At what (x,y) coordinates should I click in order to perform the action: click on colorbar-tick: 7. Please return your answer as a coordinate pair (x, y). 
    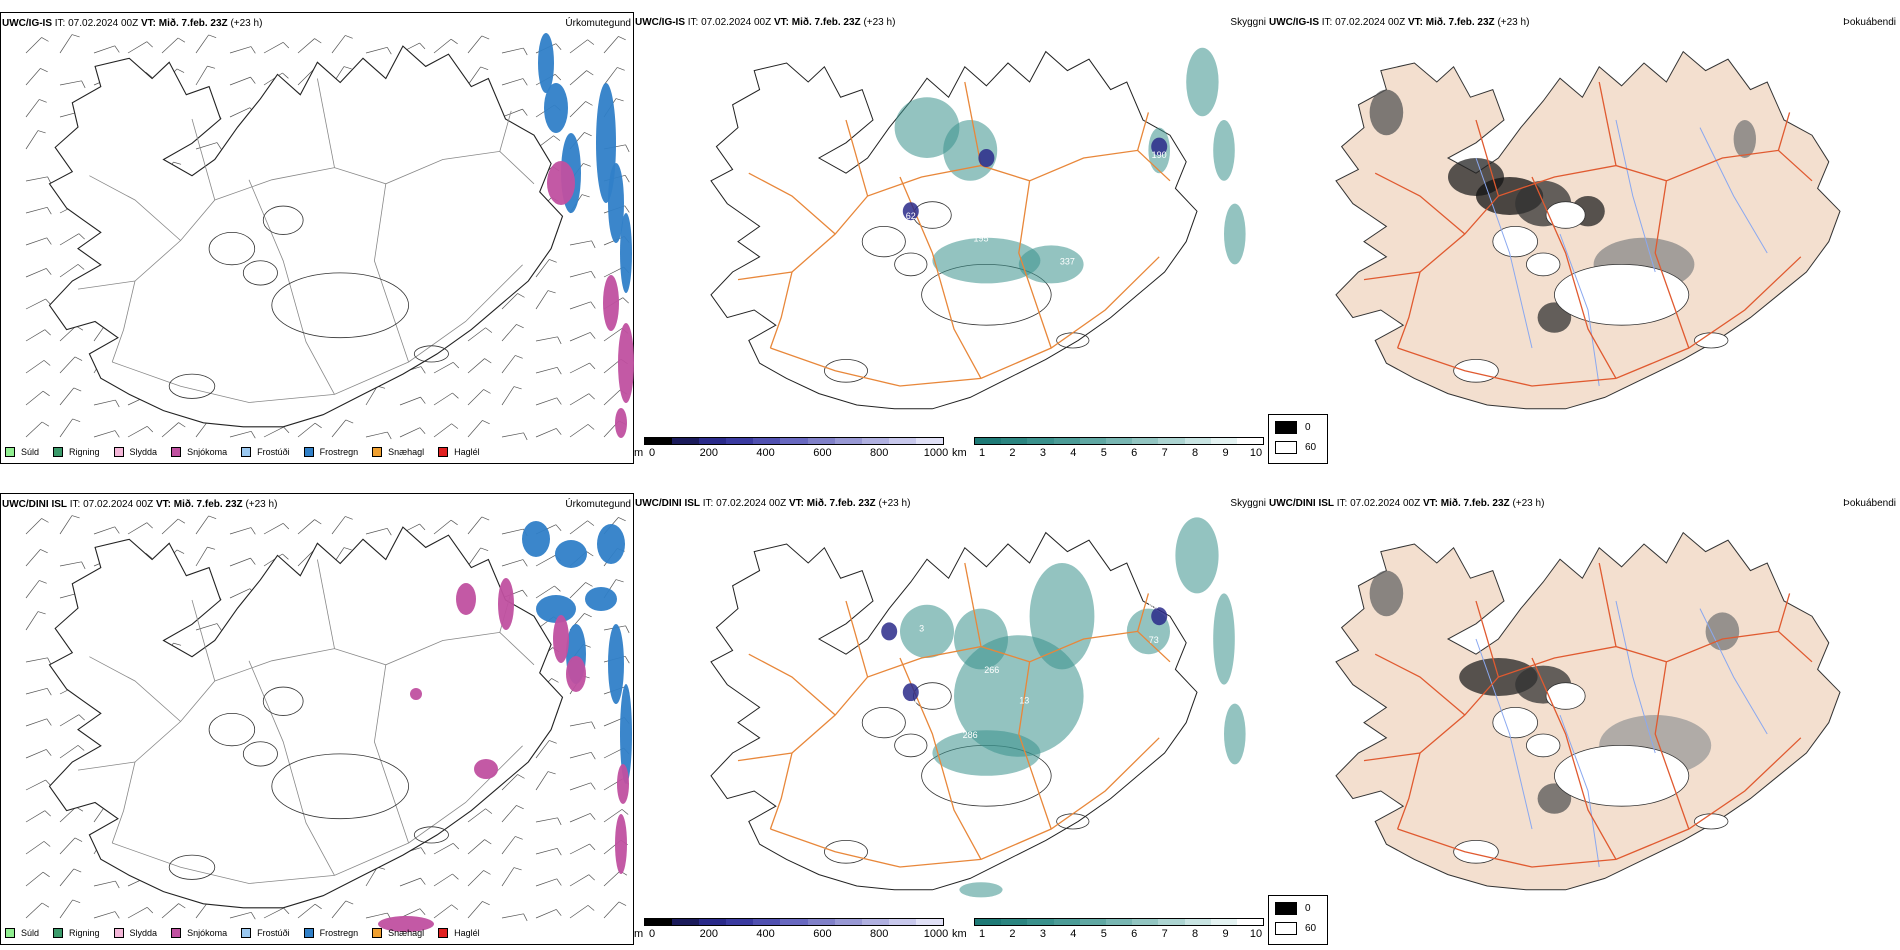
    Looking at the image, I should click on (1164, 934).